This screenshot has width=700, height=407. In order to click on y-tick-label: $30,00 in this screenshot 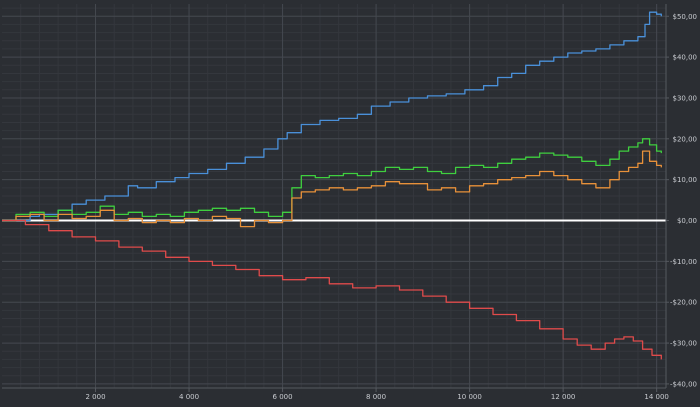, I will do `click(685, 98)`.